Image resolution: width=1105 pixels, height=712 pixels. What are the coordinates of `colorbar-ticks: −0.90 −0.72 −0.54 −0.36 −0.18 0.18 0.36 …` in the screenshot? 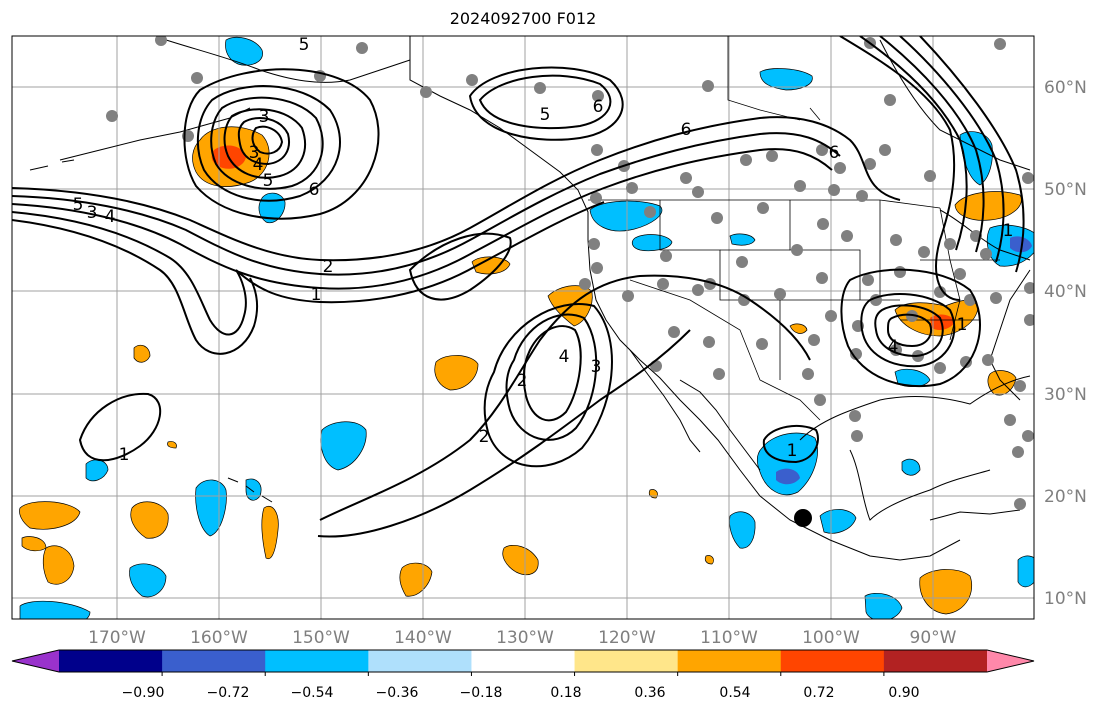 It's located at (521, 693).